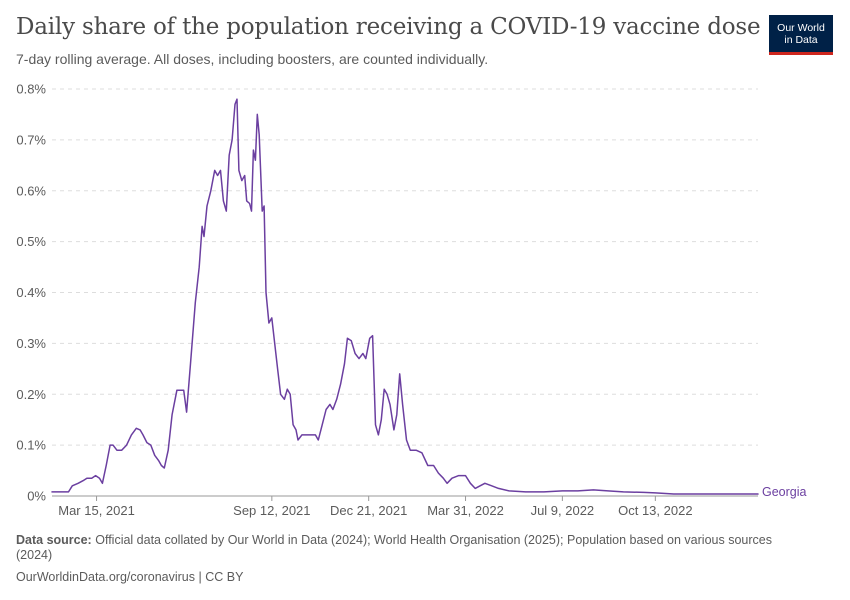 Image resolution: width=850 pixels, height=600 pixels. Describe the element at coordinates (31, 190) in the screenshot. I see `y-tick-label: 0.6%` at that location.